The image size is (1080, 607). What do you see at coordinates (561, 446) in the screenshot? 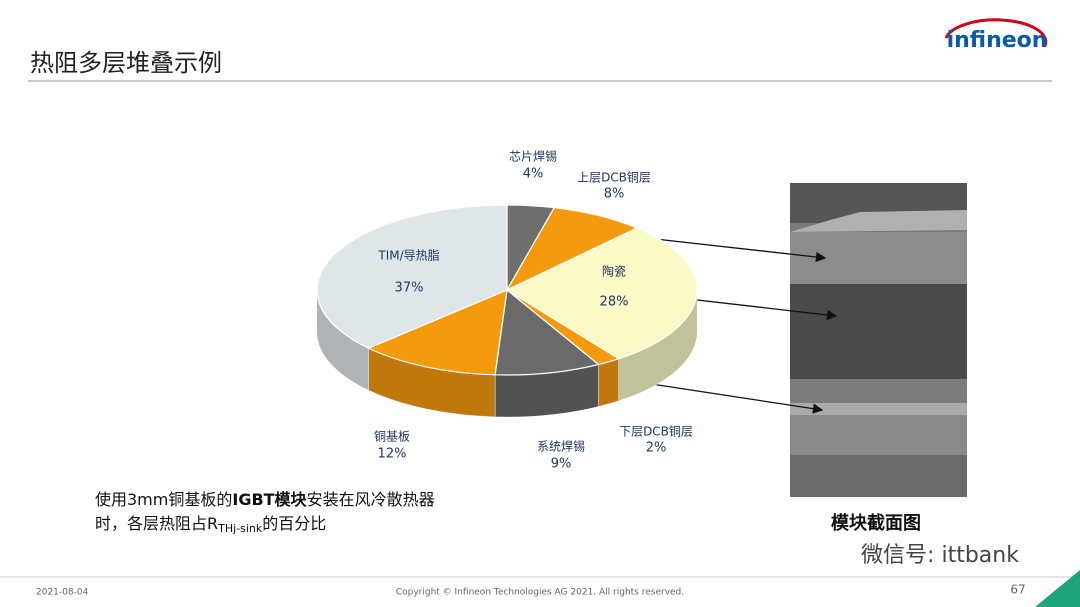
I see `slice-label: 系统焊锡` at bounding box center [561, 446].